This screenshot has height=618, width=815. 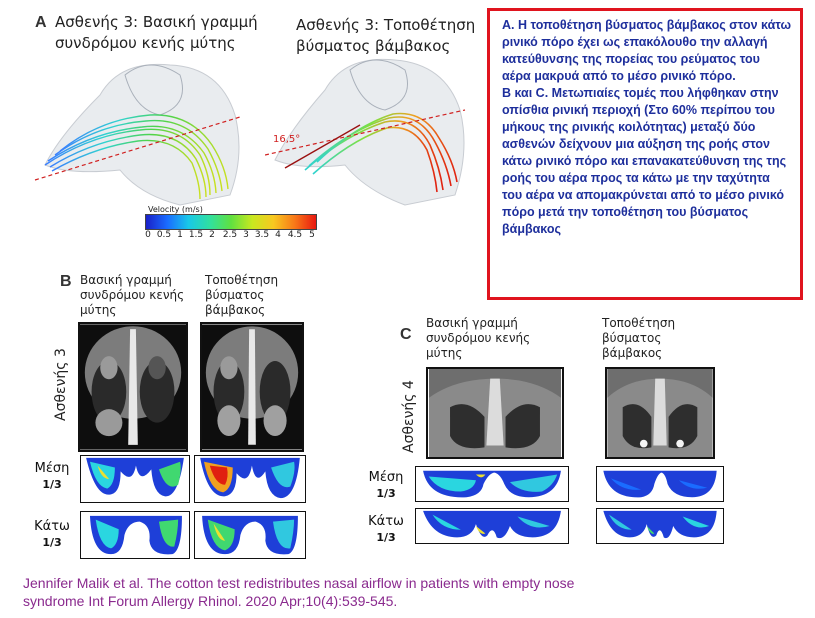 What do you see at coordinates (278, 235) in the screenshot?
I see `tick-8: 4` at bounding box center [278, 235].